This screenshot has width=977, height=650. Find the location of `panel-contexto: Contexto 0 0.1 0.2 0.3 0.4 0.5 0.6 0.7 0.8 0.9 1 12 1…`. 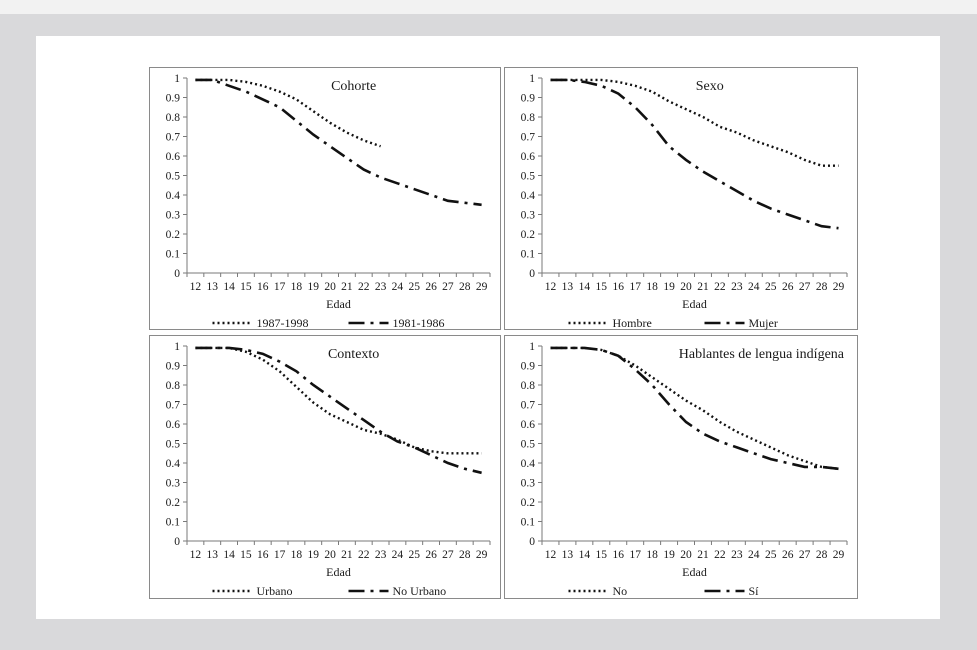

panel-contexto: Contexto 0 0.1 0.2 0.3 0.4 0.5 0.6 0.7 0.8 0.9 1 12 1… is located at coordinates (325, 467).